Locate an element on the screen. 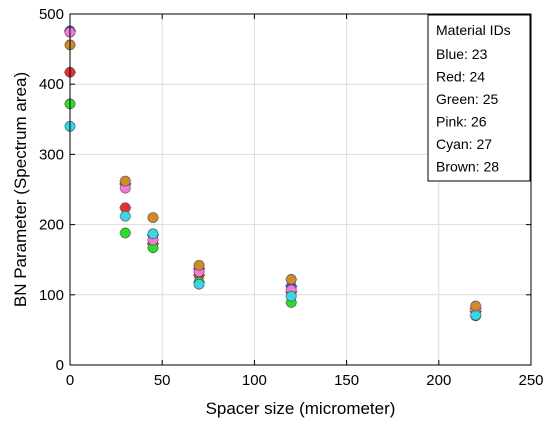  x-tick-label: 0 is located at coordinates (70, 380).